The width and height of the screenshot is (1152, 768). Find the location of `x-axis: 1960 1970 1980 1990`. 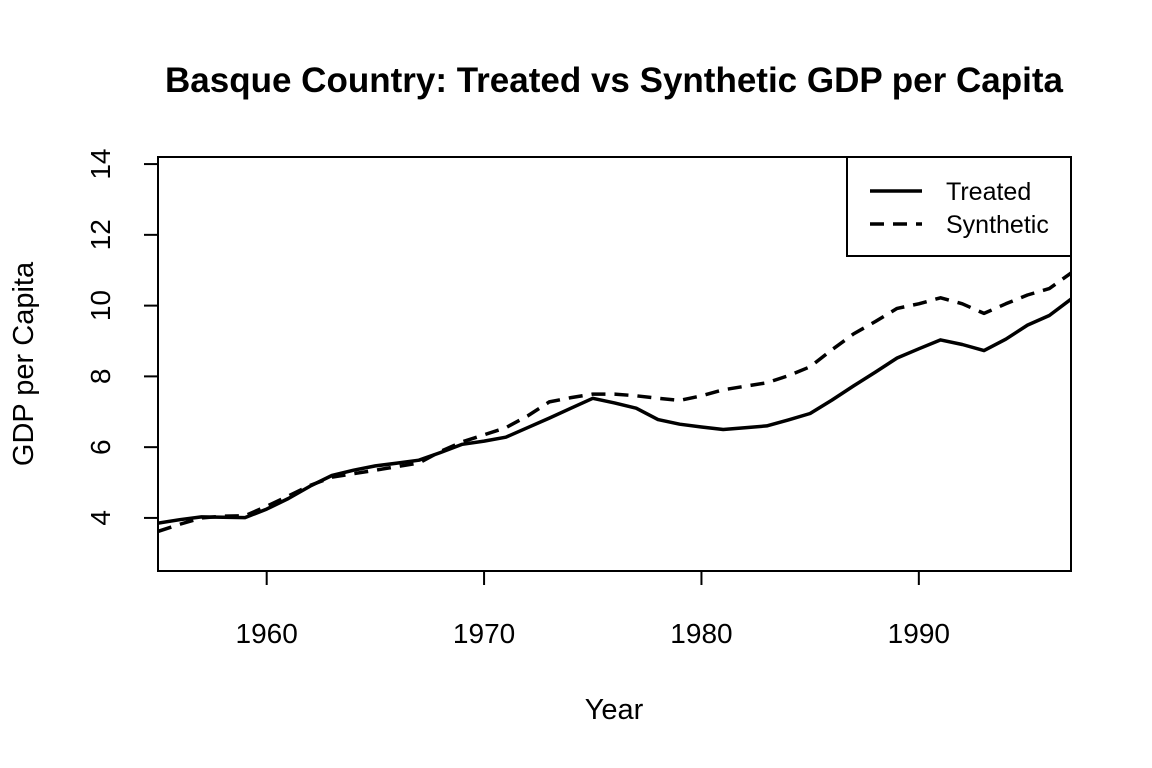

x-axis: 1960 1970 1980 1990 is located at coordinates (593, 609).